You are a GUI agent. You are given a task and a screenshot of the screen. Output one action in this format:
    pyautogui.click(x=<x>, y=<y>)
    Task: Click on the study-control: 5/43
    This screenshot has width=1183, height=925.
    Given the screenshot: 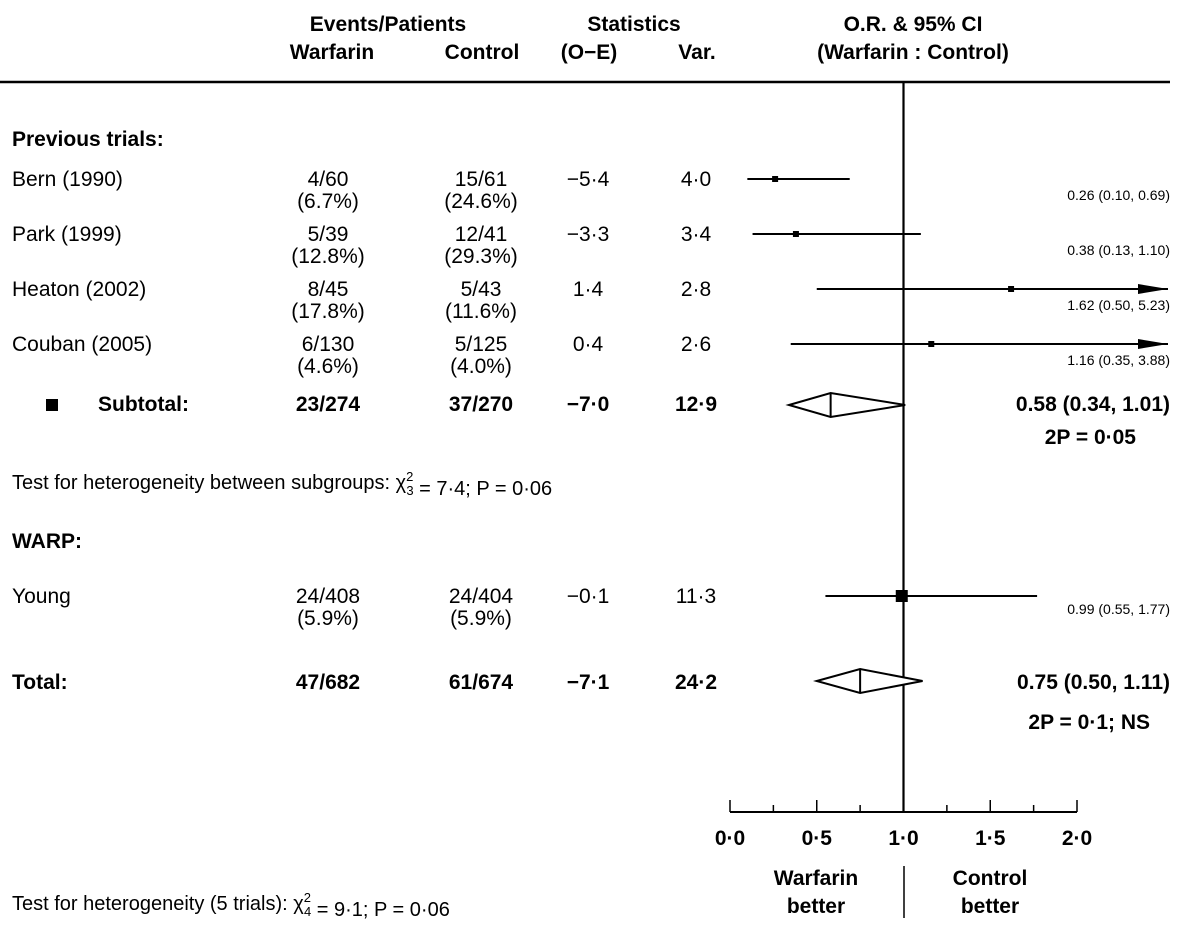 What is the action you would take?
    pyautogui.click(x=481, y=289)
    